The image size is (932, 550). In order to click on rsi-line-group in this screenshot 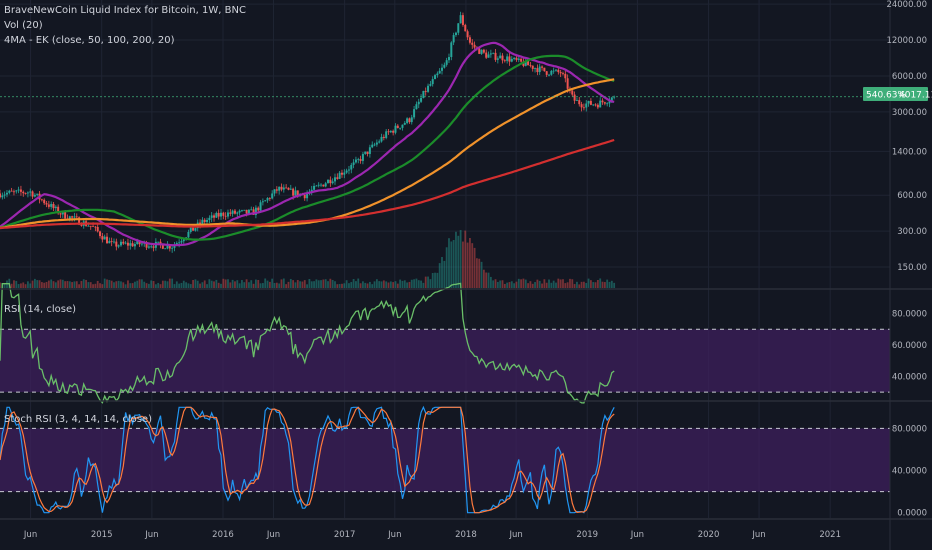, I will do `click(307, 343)`.